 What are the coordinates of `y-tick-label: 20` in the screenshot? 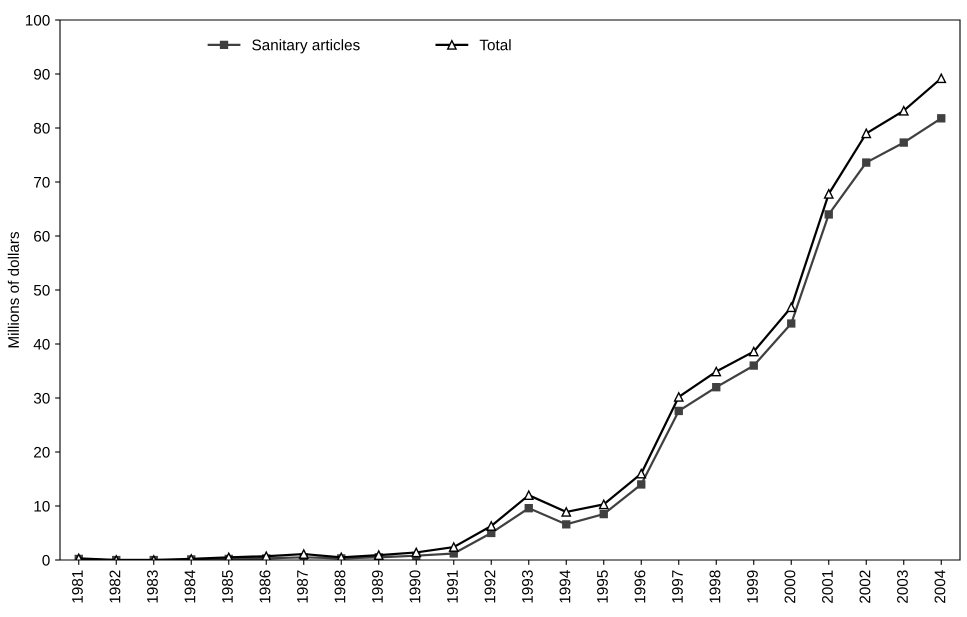 It's located at (42, 452).